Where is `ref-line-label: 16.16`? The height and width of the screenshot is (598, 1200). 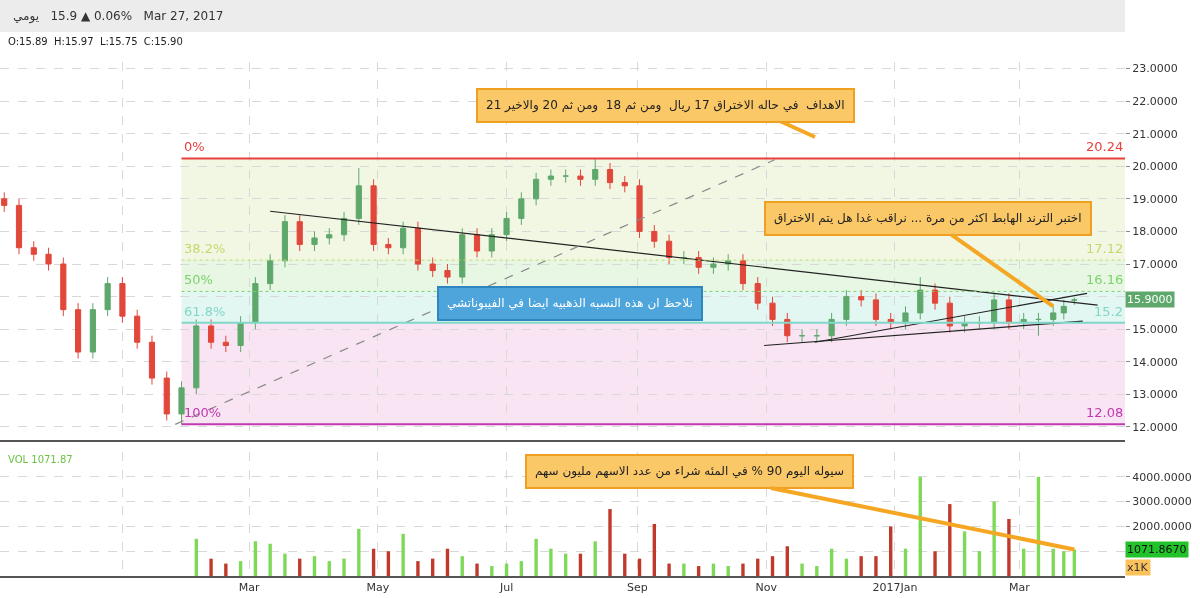 ref-line-label: 16.16 is located at coordinates (1105, 279).